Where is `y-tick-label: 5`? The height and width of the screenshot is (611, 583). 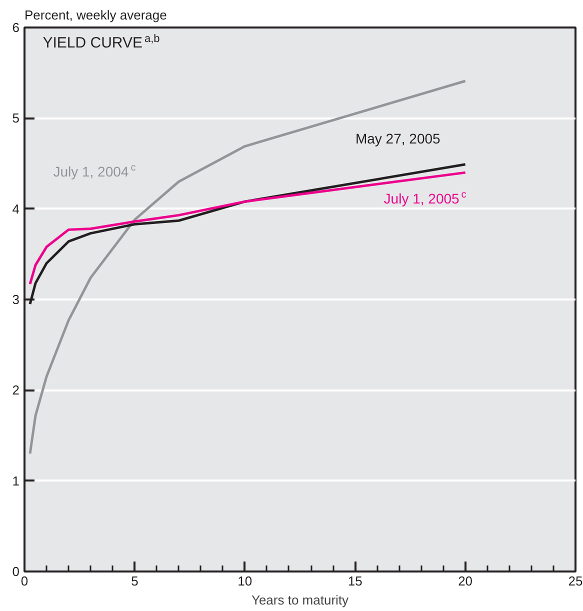 y-tick-label: 5 is located at coordinates (16, 118).